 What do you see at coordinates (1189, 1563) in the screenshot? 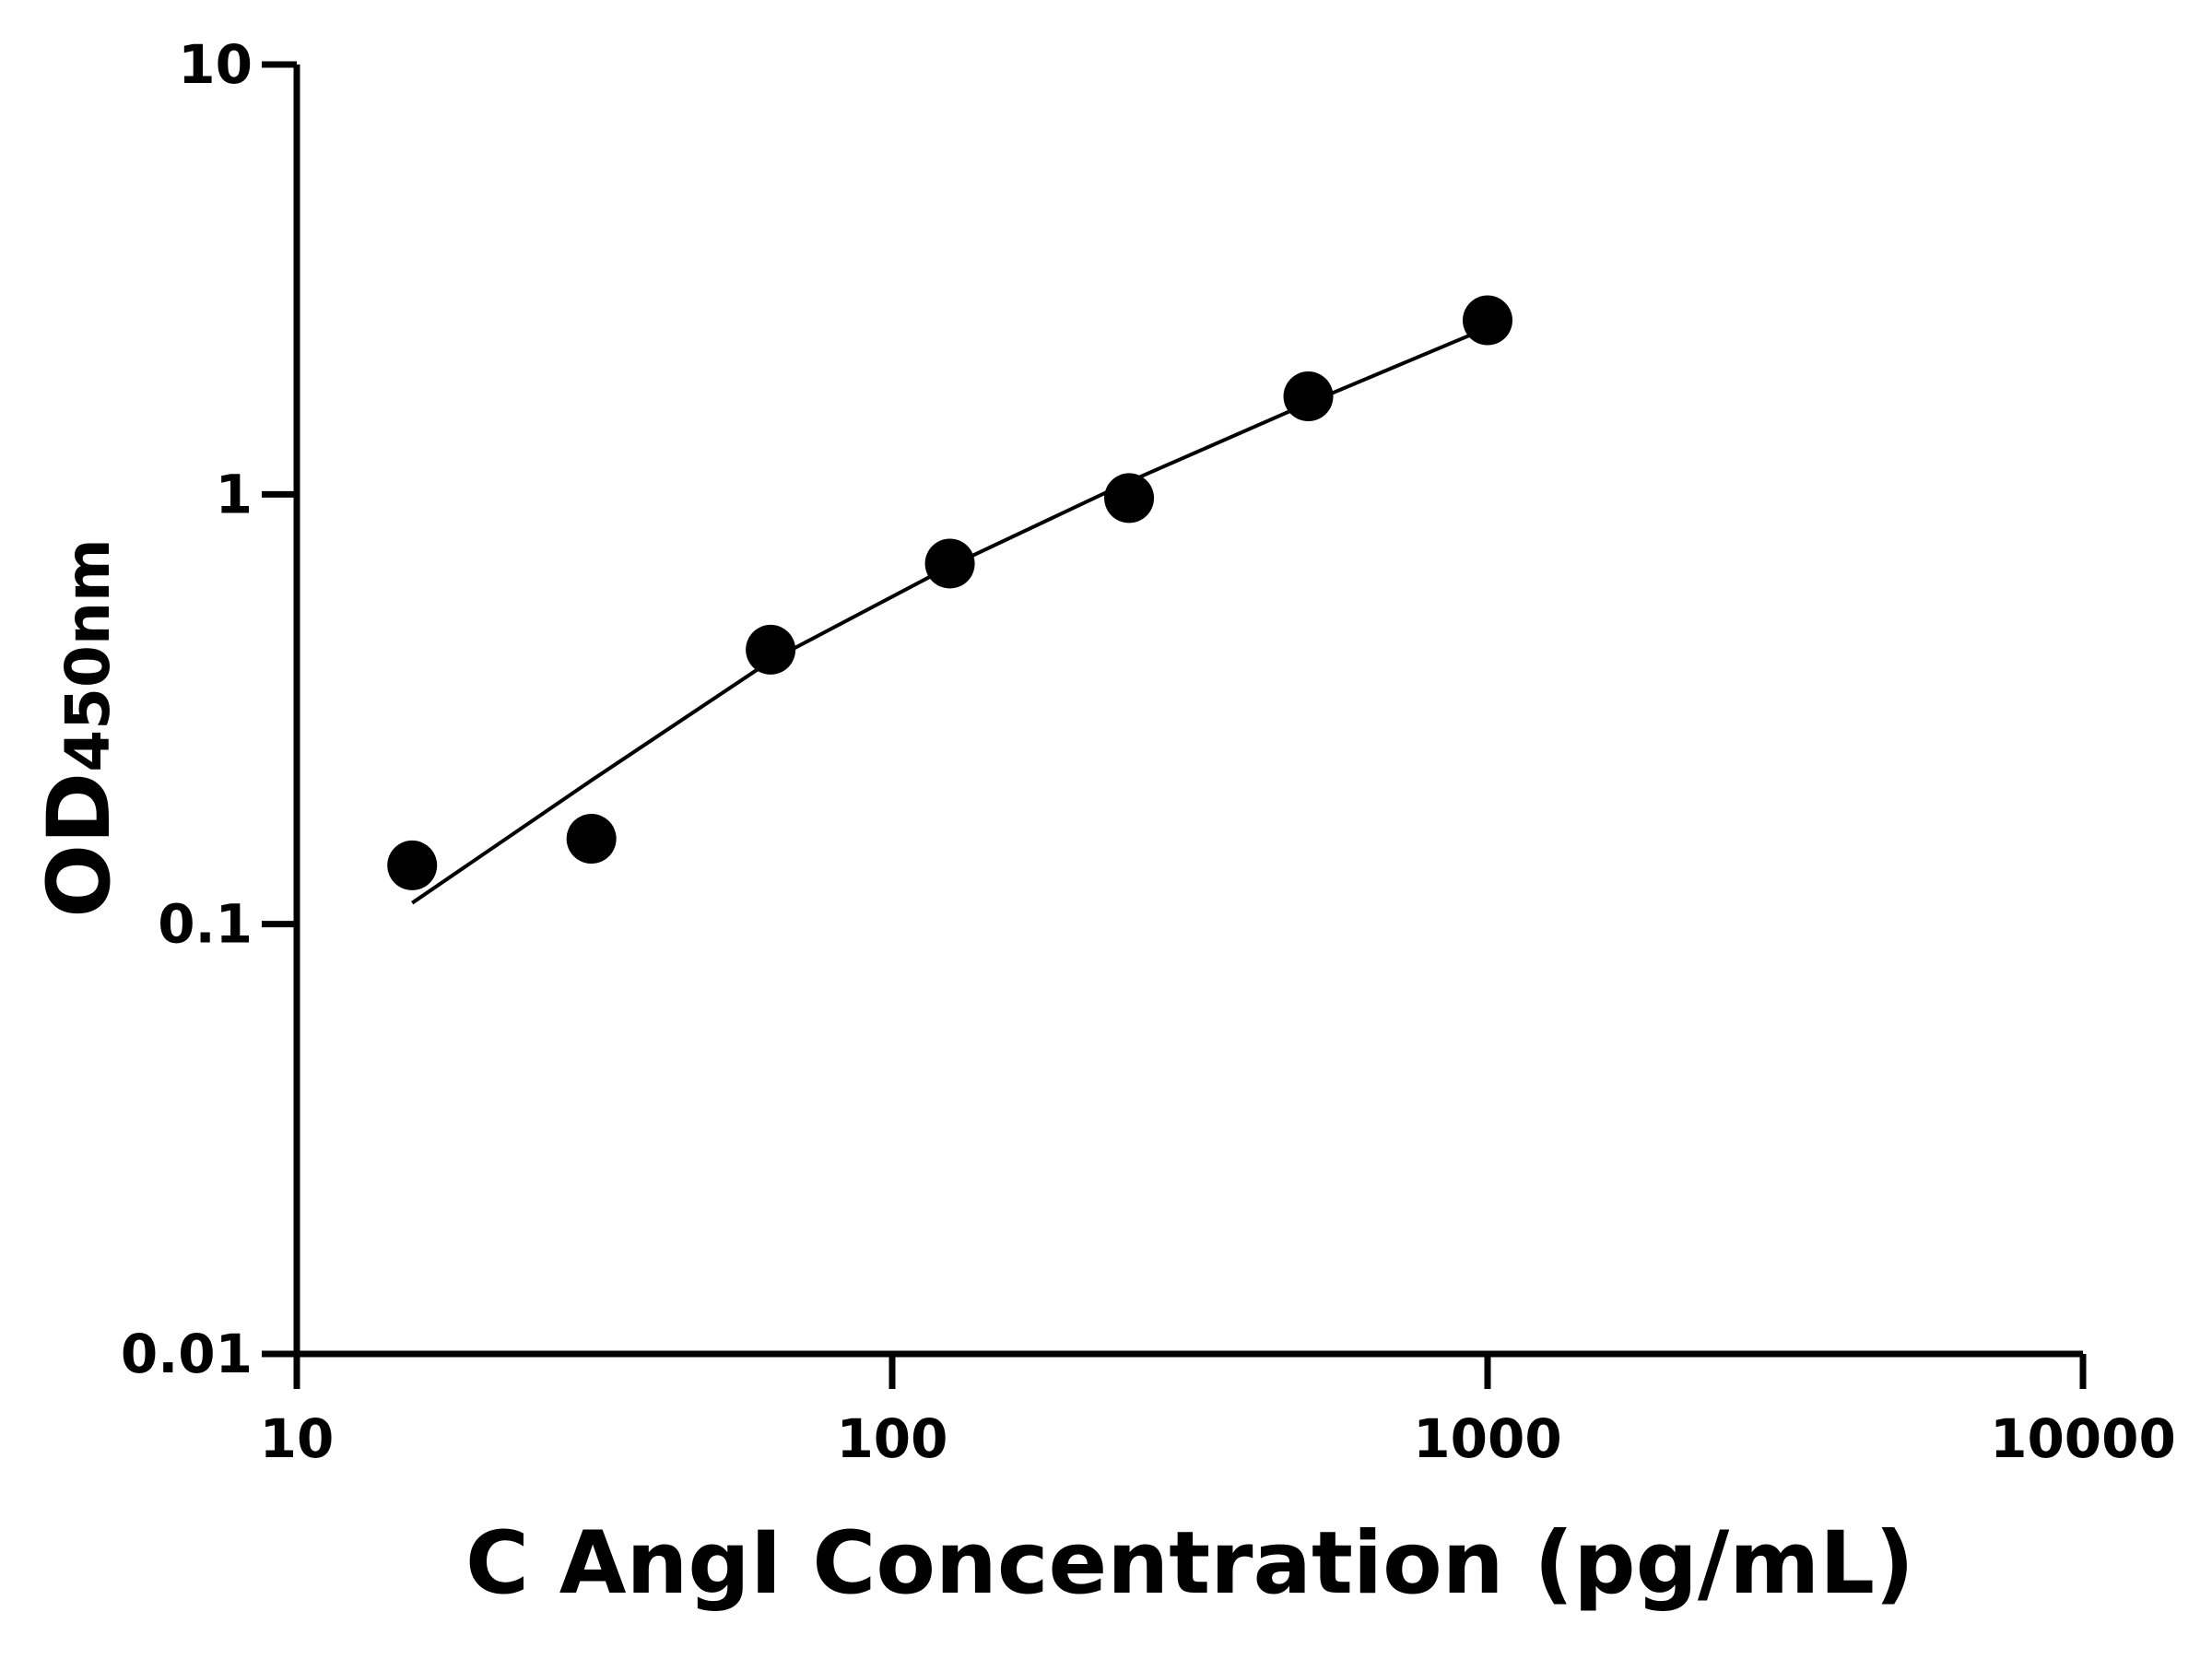
I see `x-axis-label: C AngI Concentration (pg/mL)` at bounding box center [1189, 1563].